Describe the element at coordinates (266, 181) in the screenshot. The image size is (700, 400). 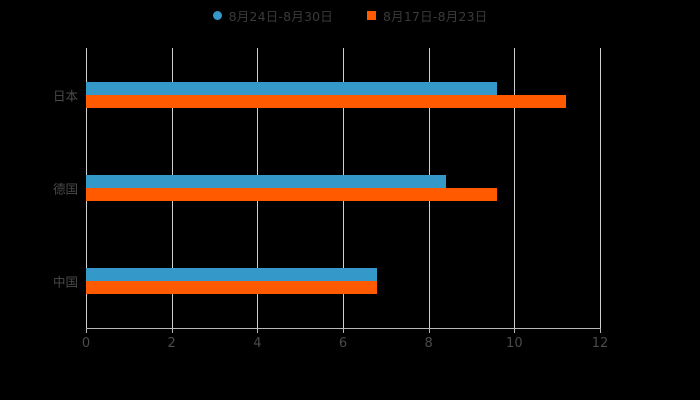
I see `bar-德国-series-1` at that location.